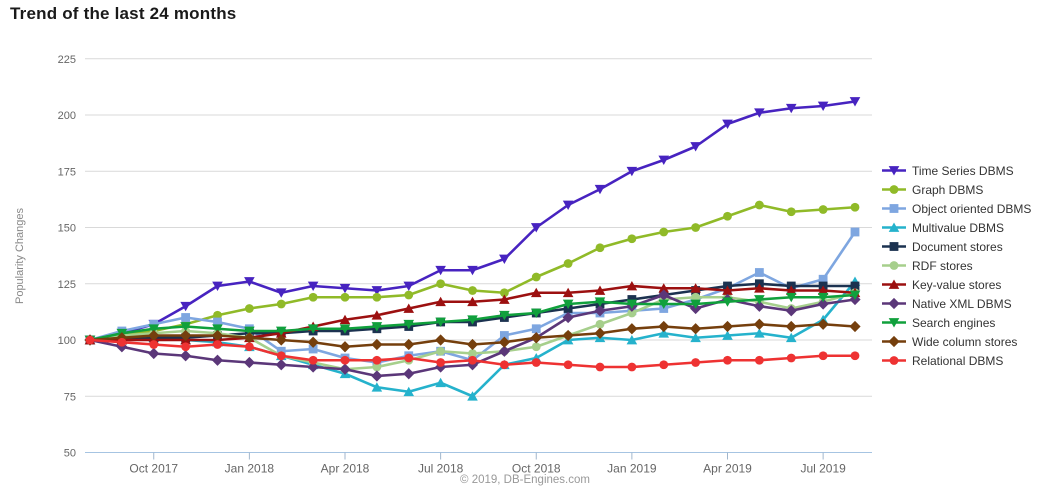 The width and height of the screenshot is (1050, 498). What do you see at coordinates (250, 469) in the screenshot?
I see `x-tick-label: Jan 2018` at bounding box center [250, 469].